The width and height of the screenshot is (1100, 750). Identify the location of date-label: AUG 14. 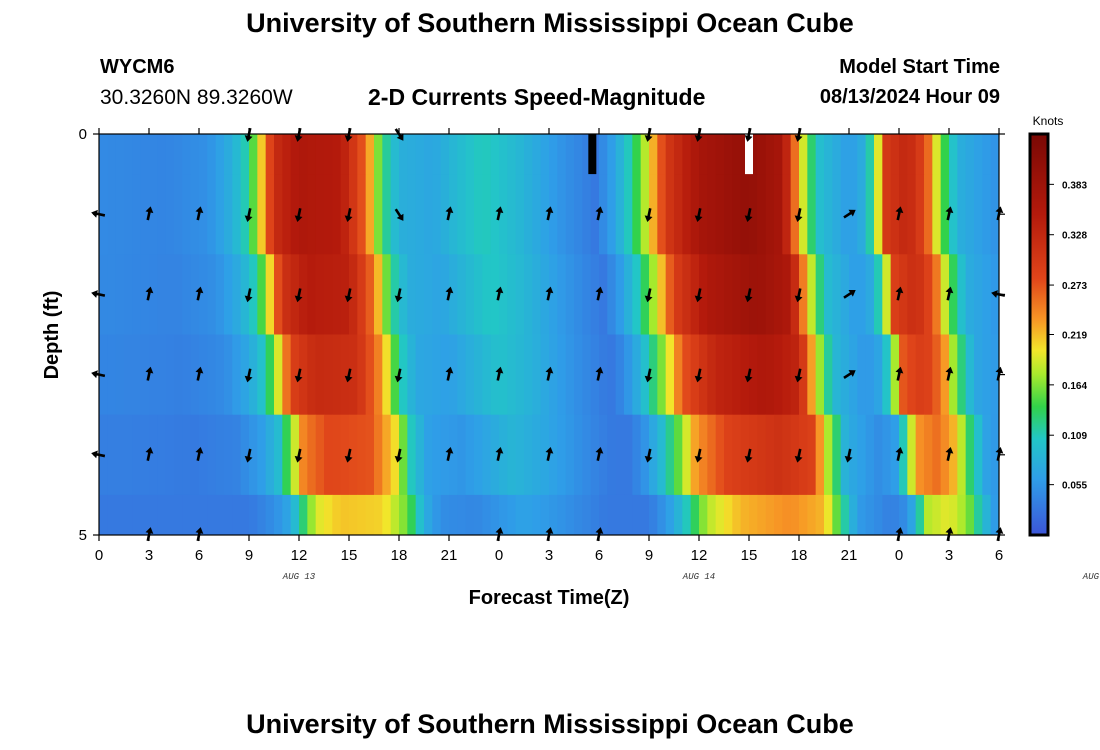
(698, 577).